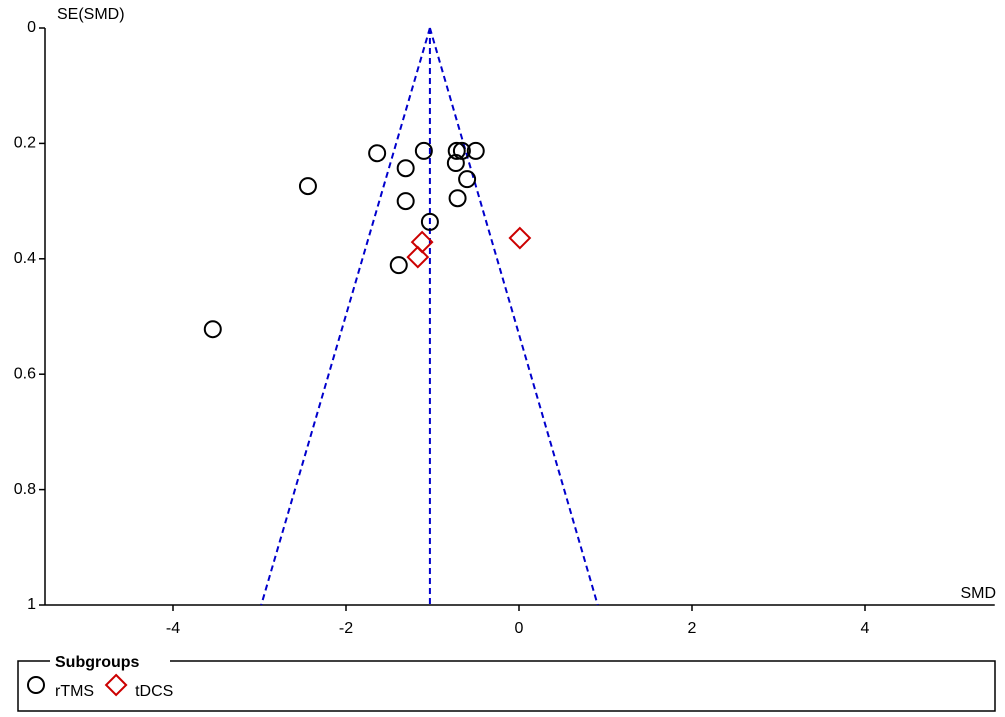 The width and height of the screenshot is (1005, 717). I want to click on y-axis-title: SE(SMD), so click(91, 14).